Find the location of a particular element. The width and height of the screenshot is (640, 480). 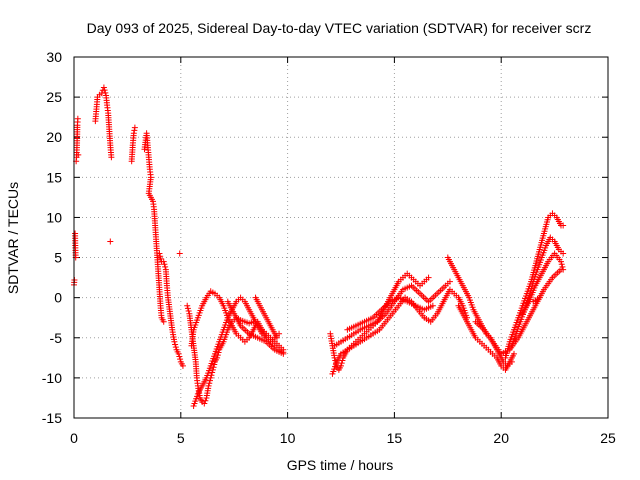

series-early is located at coordinates (128, 226).